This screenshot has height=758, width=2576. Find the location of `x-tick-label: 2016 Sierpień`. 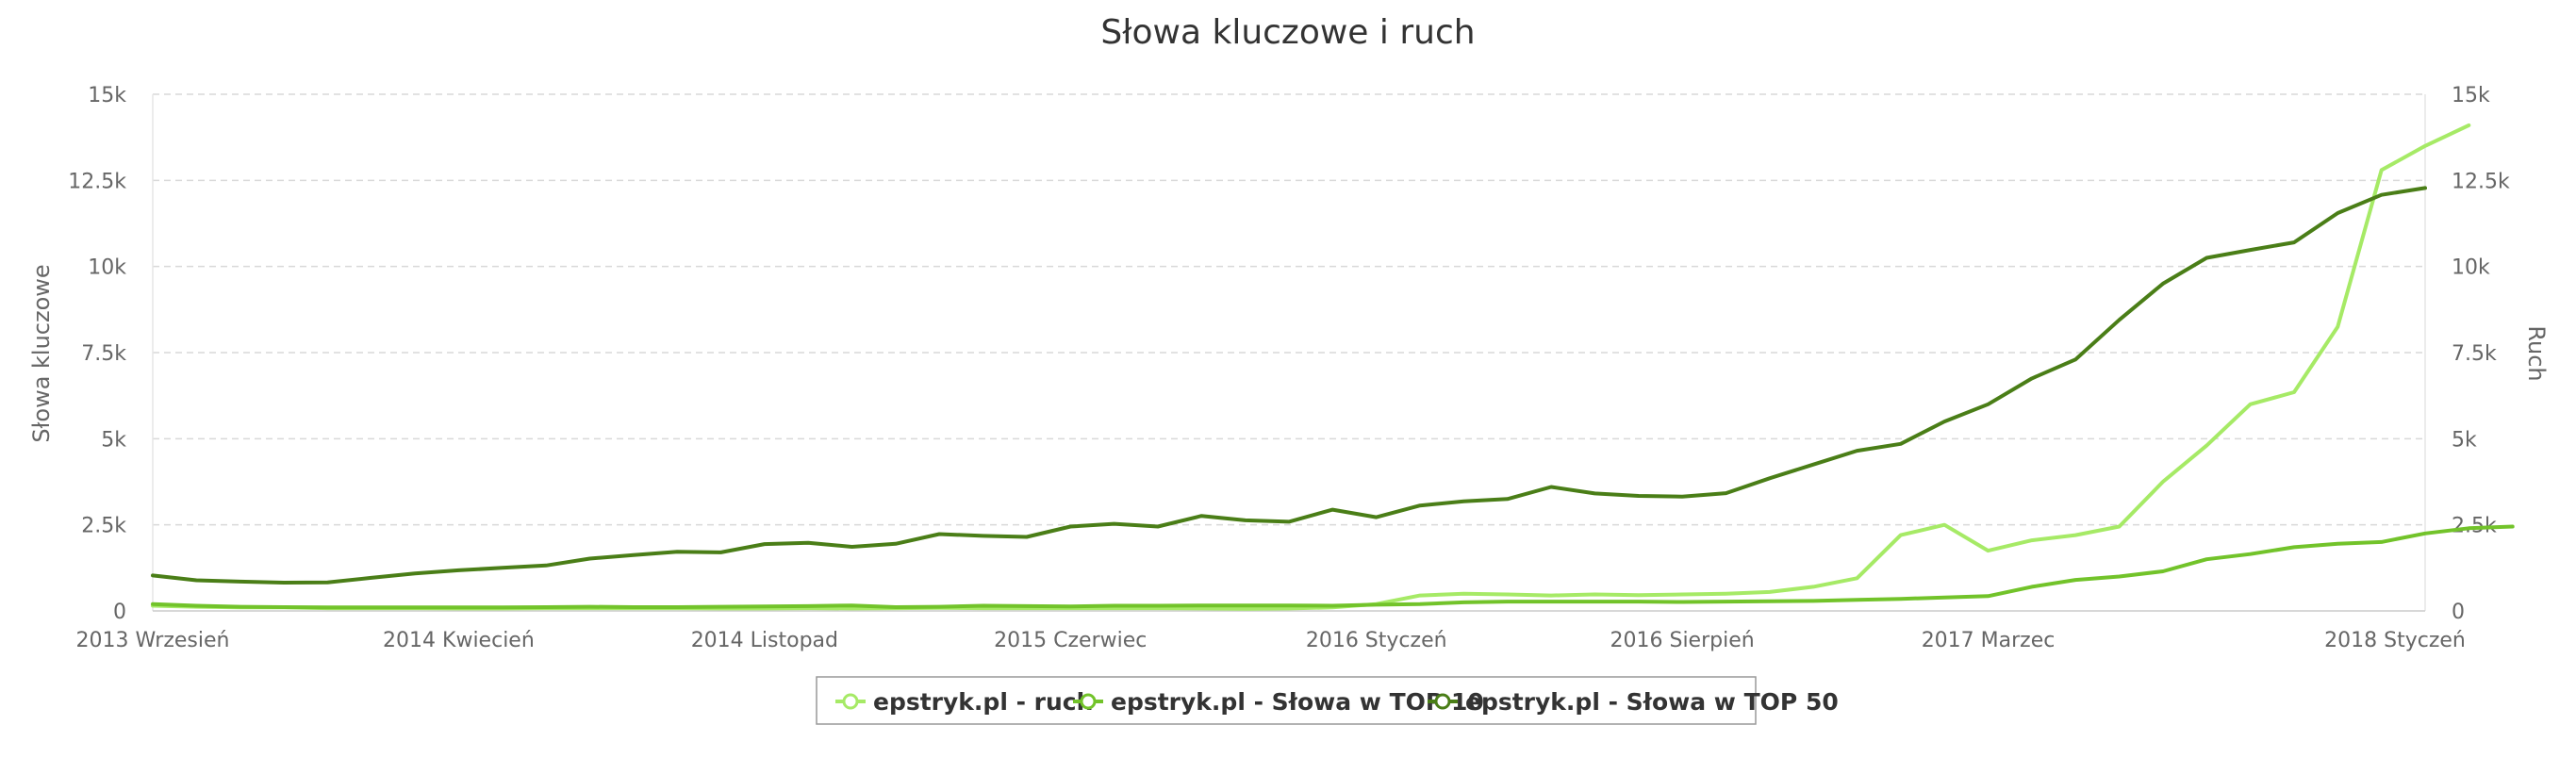

x-tick-label: 2016 Sierpień is located at coordinates (1682, 640).